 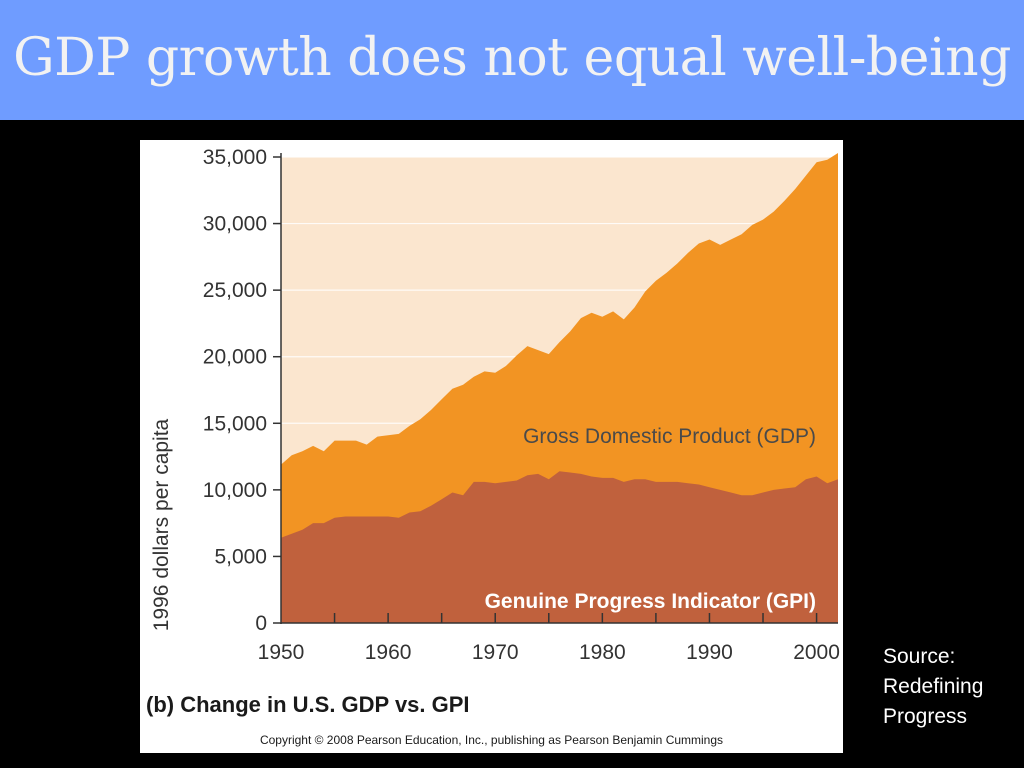 What do you see at coordinates (933, 686) in the screenshot?
I see `source-line: Redefining` at bounding box center [933, 686].